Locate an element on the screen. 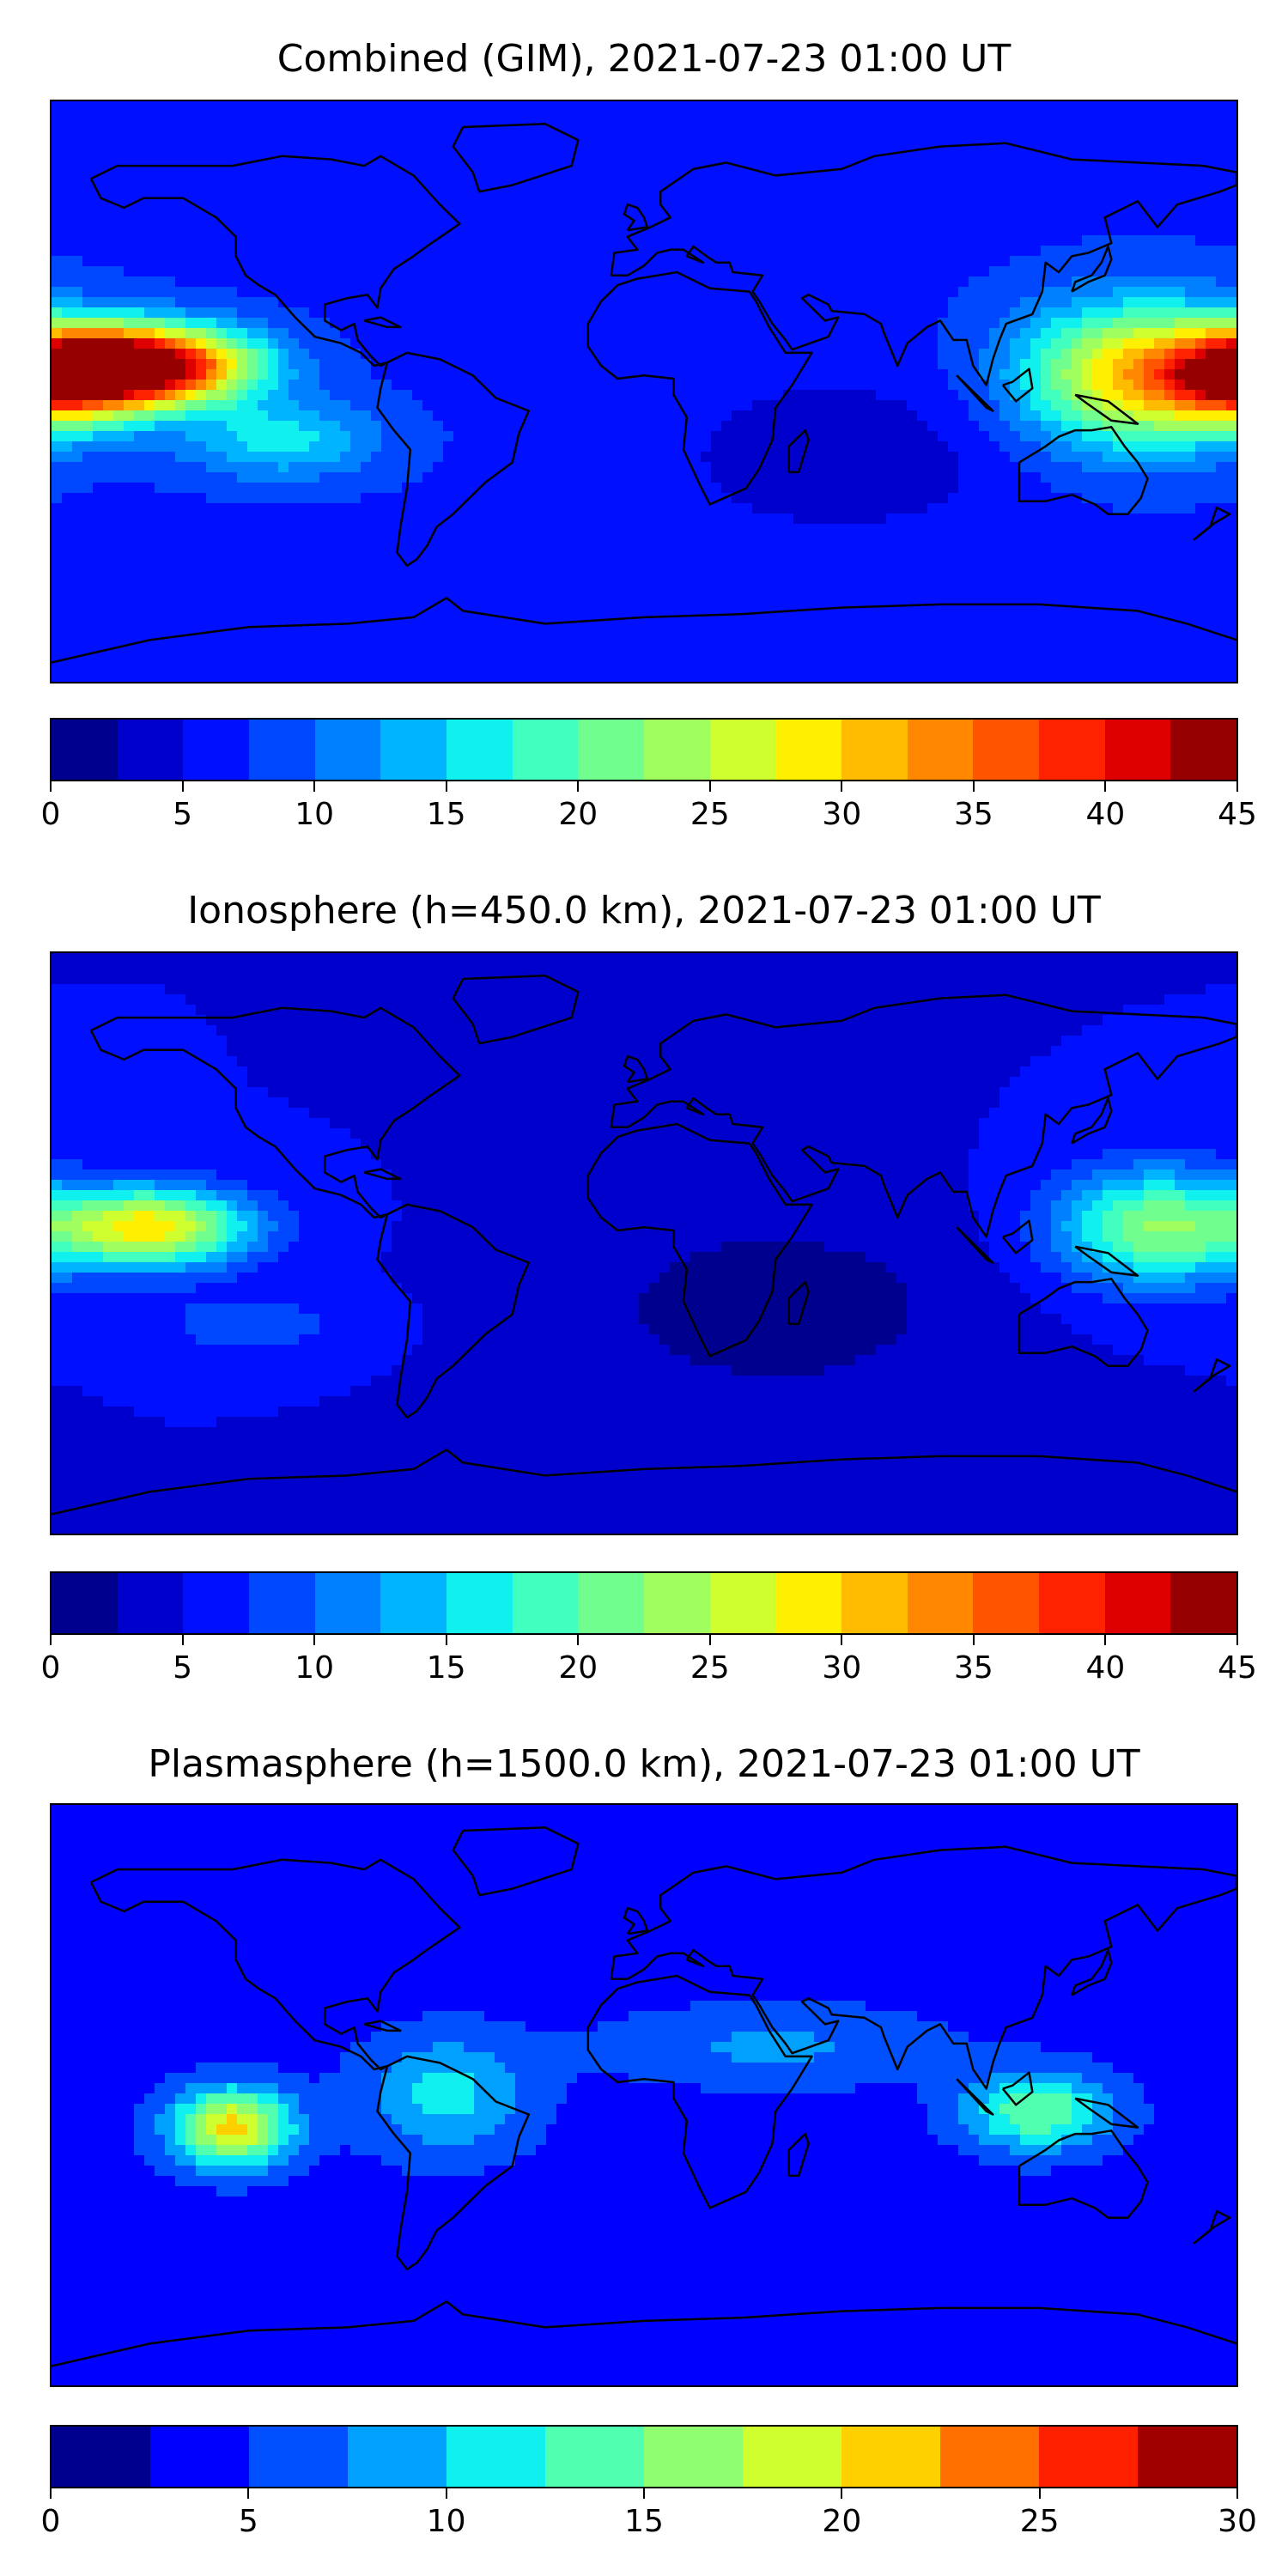 This screenshot has width=1288, height=2576. colorbar-tick-label: 20 is located at coordinates (578, 1668).